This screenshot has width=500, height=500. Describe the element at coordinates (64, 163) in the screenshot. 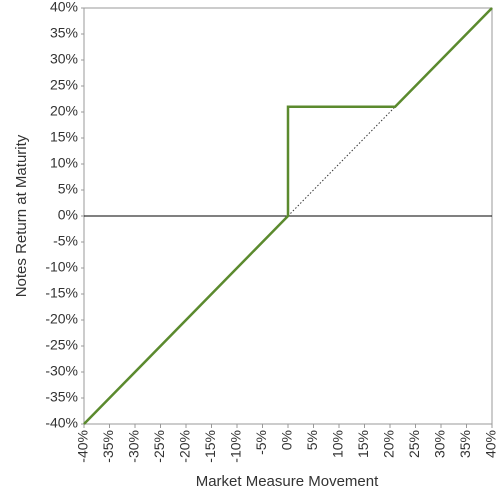

I see `y-tick-label: 10%` at that location.